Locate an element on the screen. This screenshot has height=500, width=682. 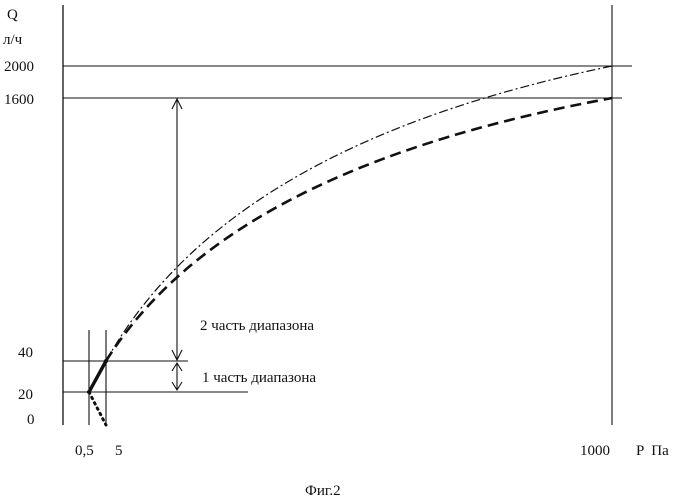
y-tick-label-1600: 1600 is located at coordinates (19, 100).